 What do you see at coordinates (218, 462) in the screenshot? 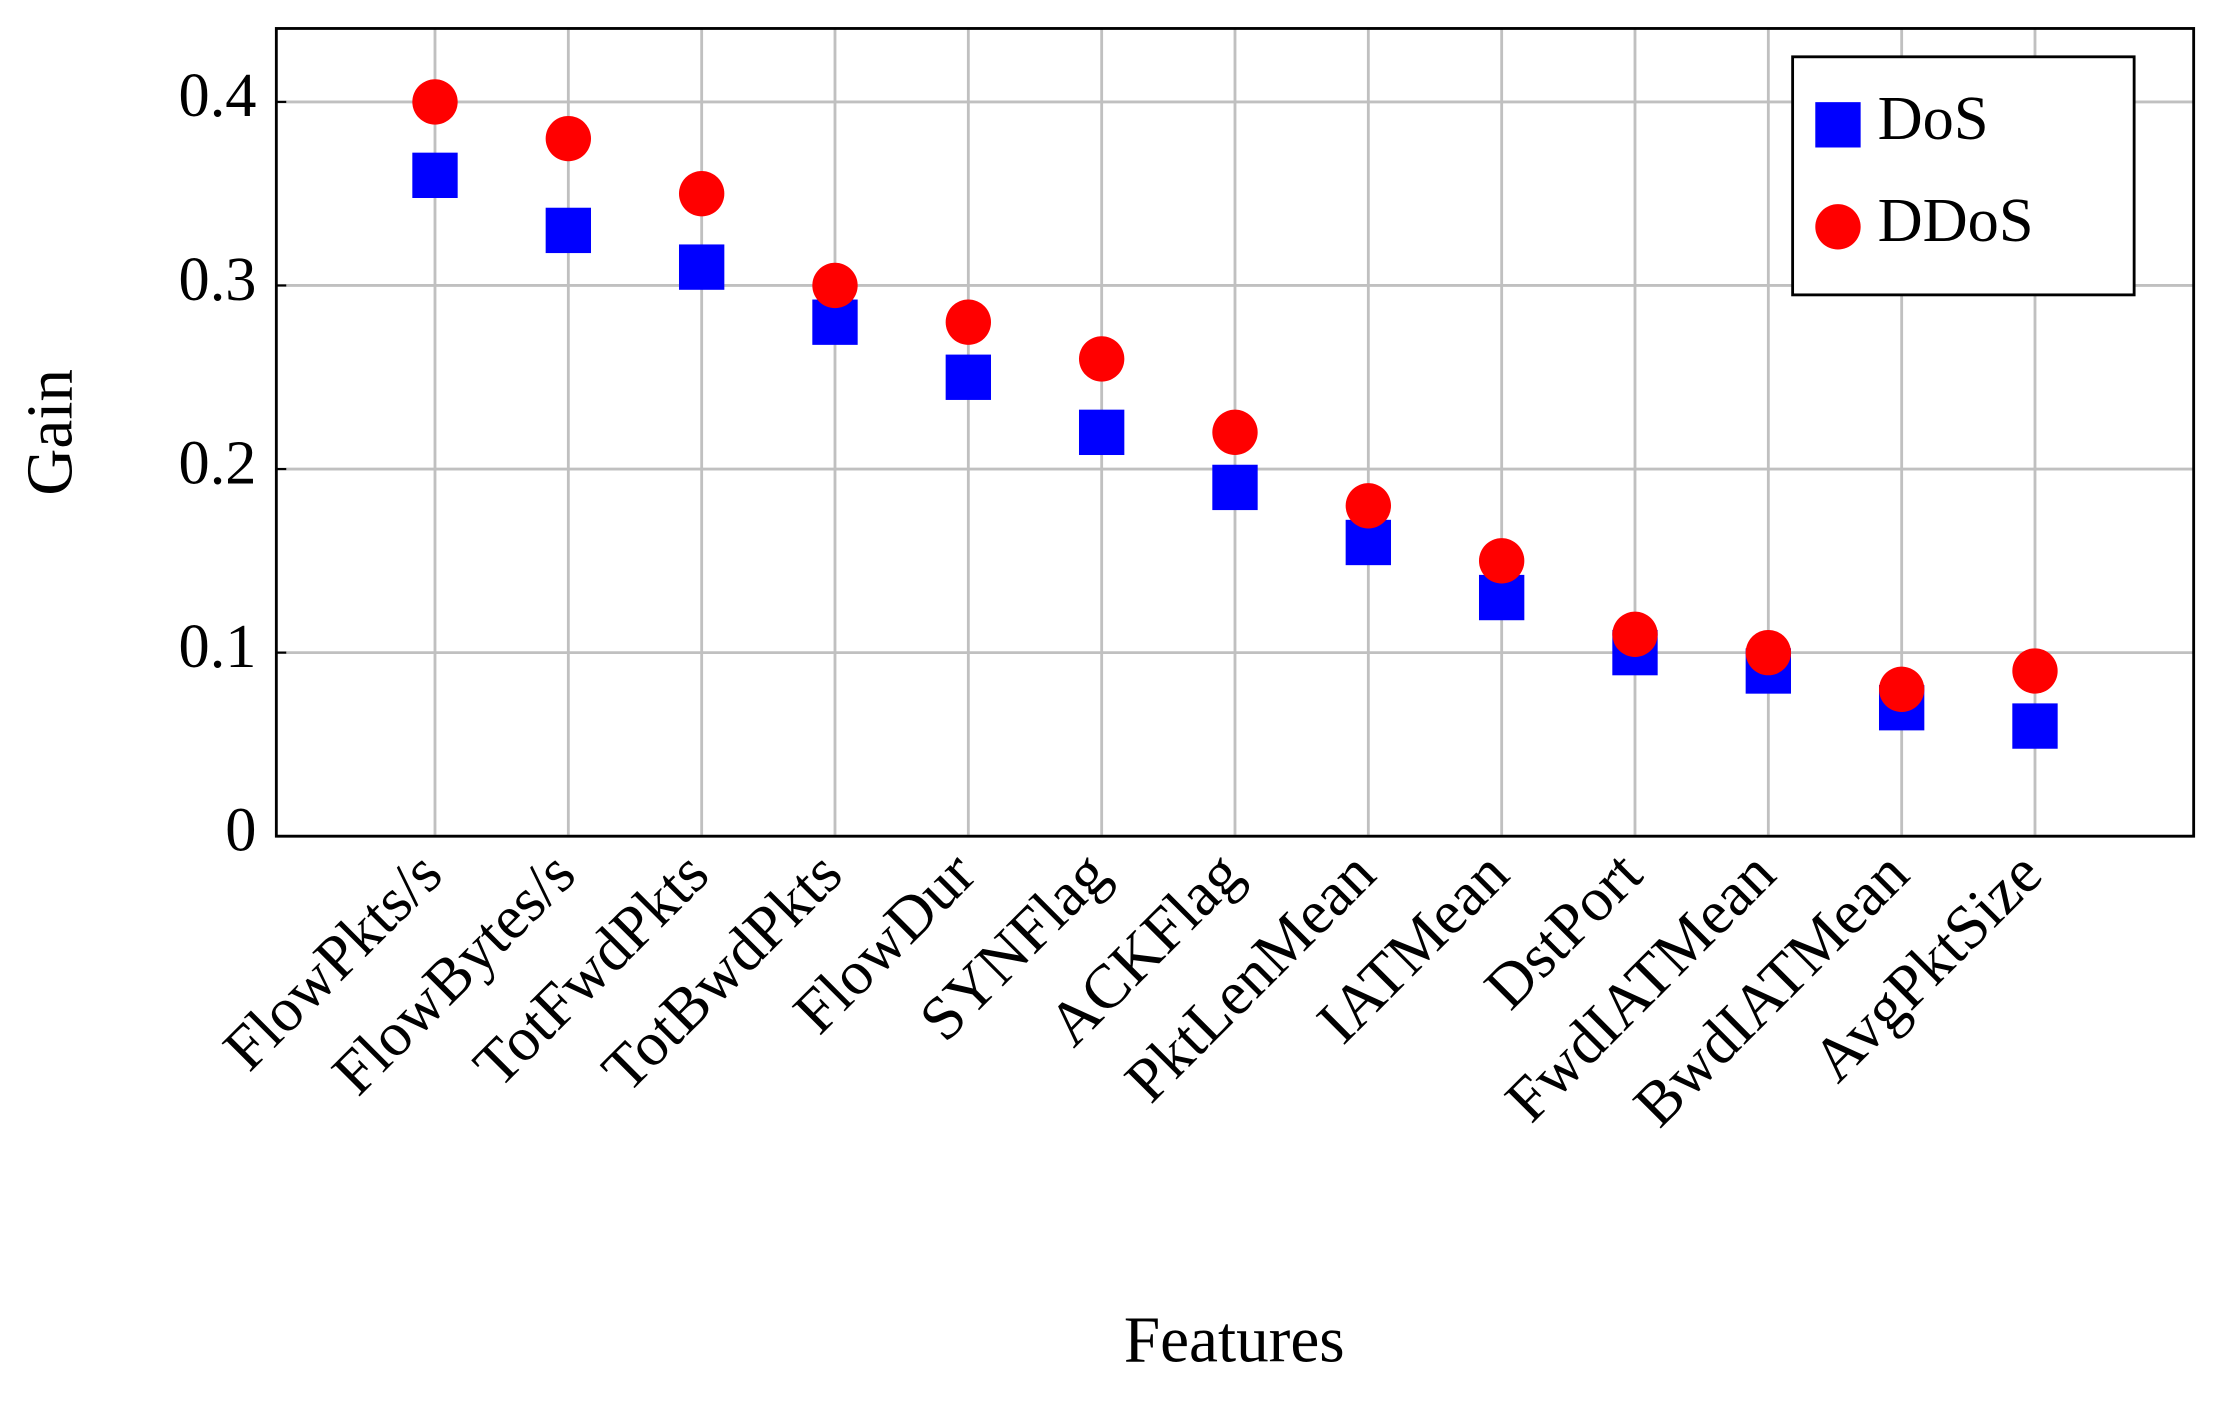
I see `y-tick-label: 0.2` at bounding box center [218, 462].